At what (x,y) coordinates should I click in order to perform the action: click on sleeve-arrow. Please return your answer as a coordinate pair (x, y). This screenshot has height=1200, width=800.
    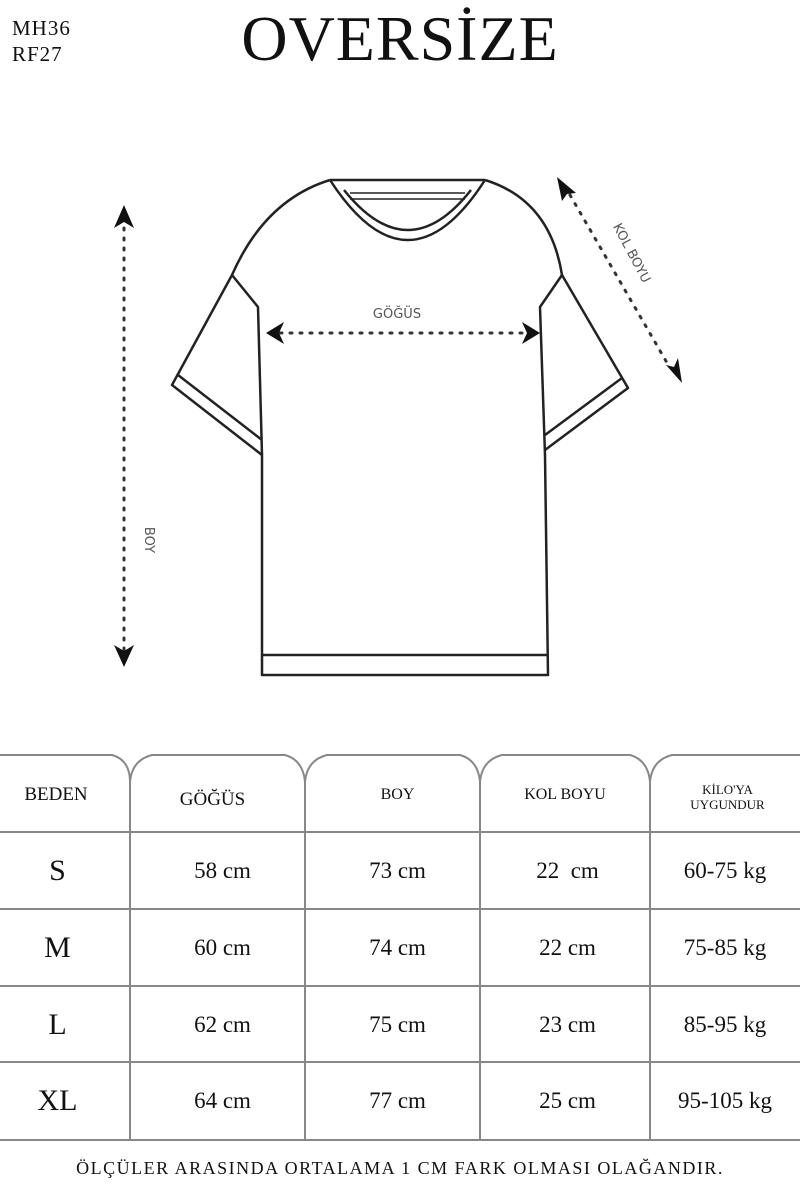
    Looking at the image, I should click on (619, 280).